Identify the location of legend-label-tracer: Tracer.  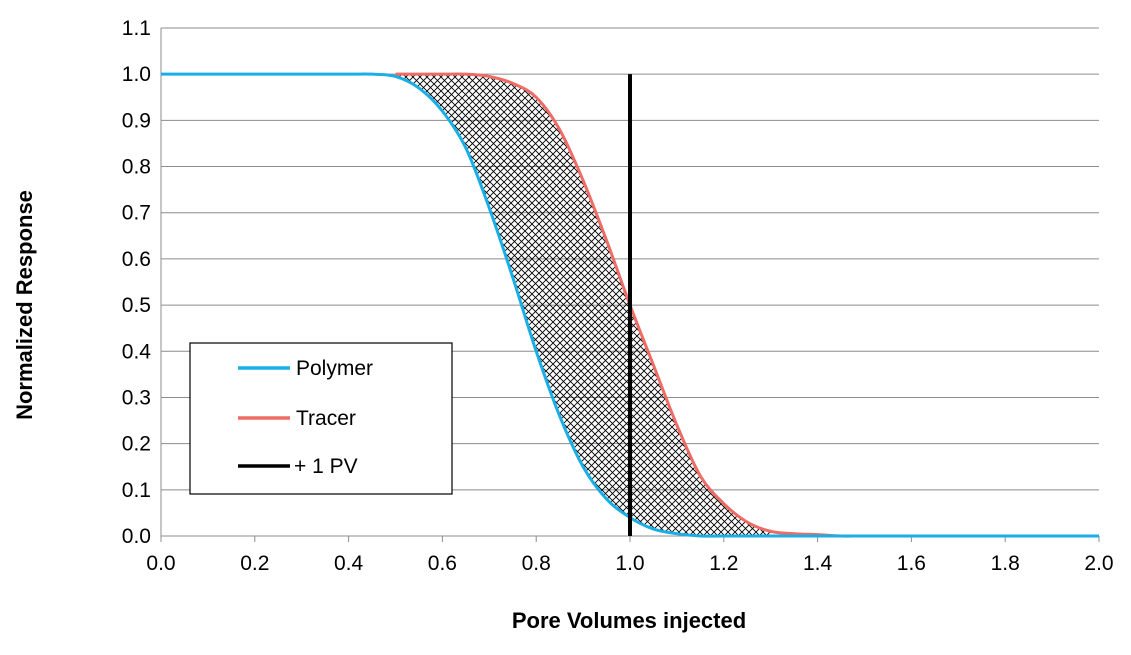
(326, 418).